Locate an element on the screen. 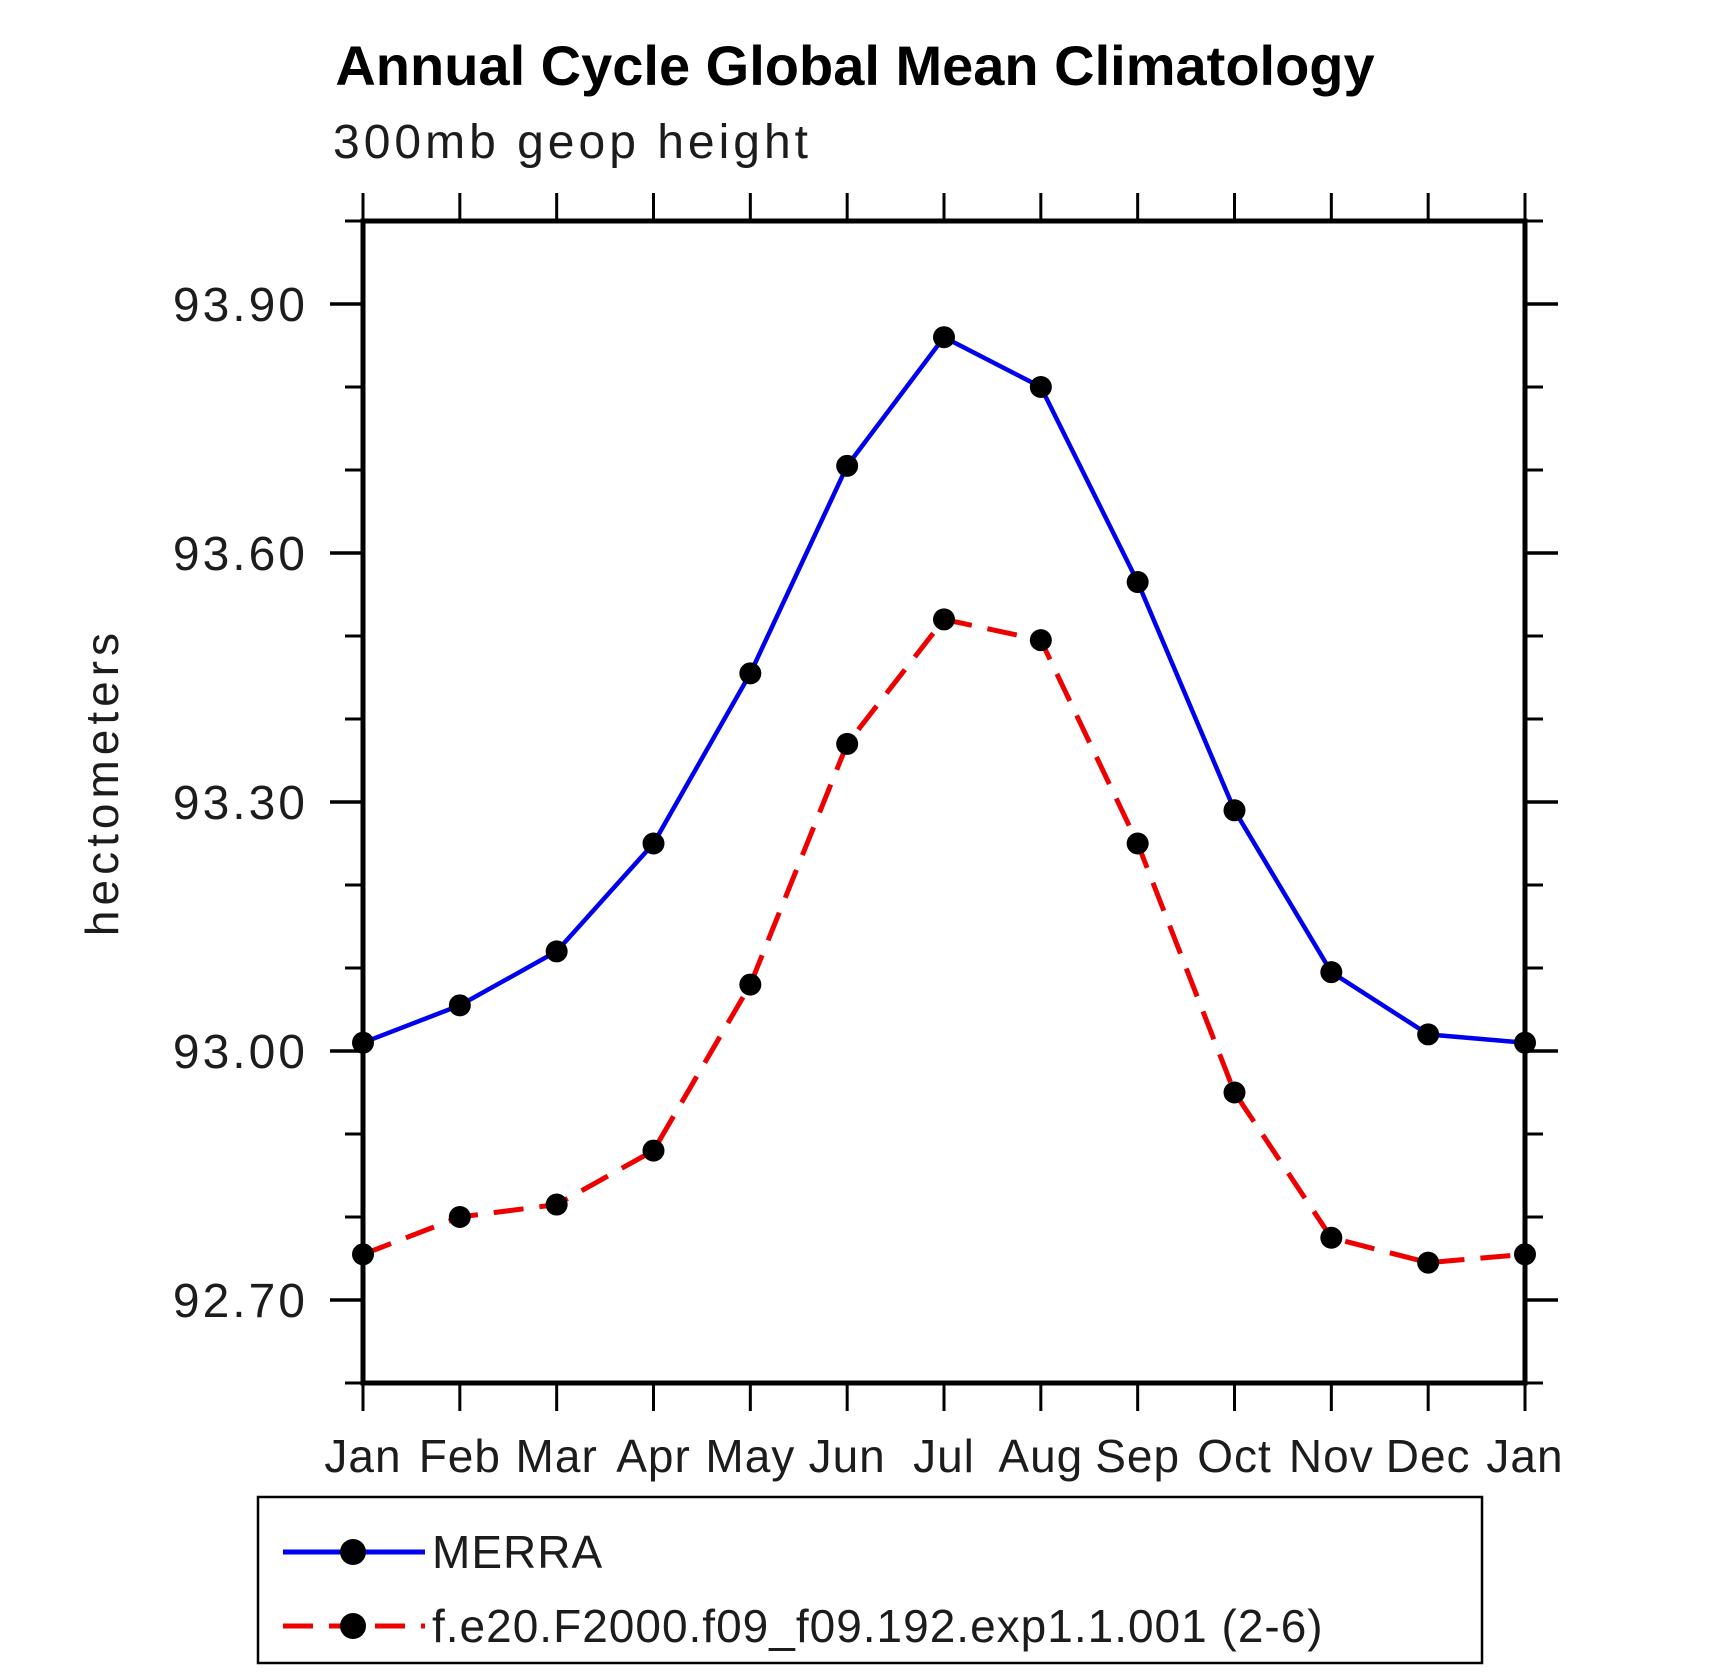 Image resolution: width=1710 pixels, height=1680 pixels. x-tick-label: Oct is located at coordinates (1234, 1456).